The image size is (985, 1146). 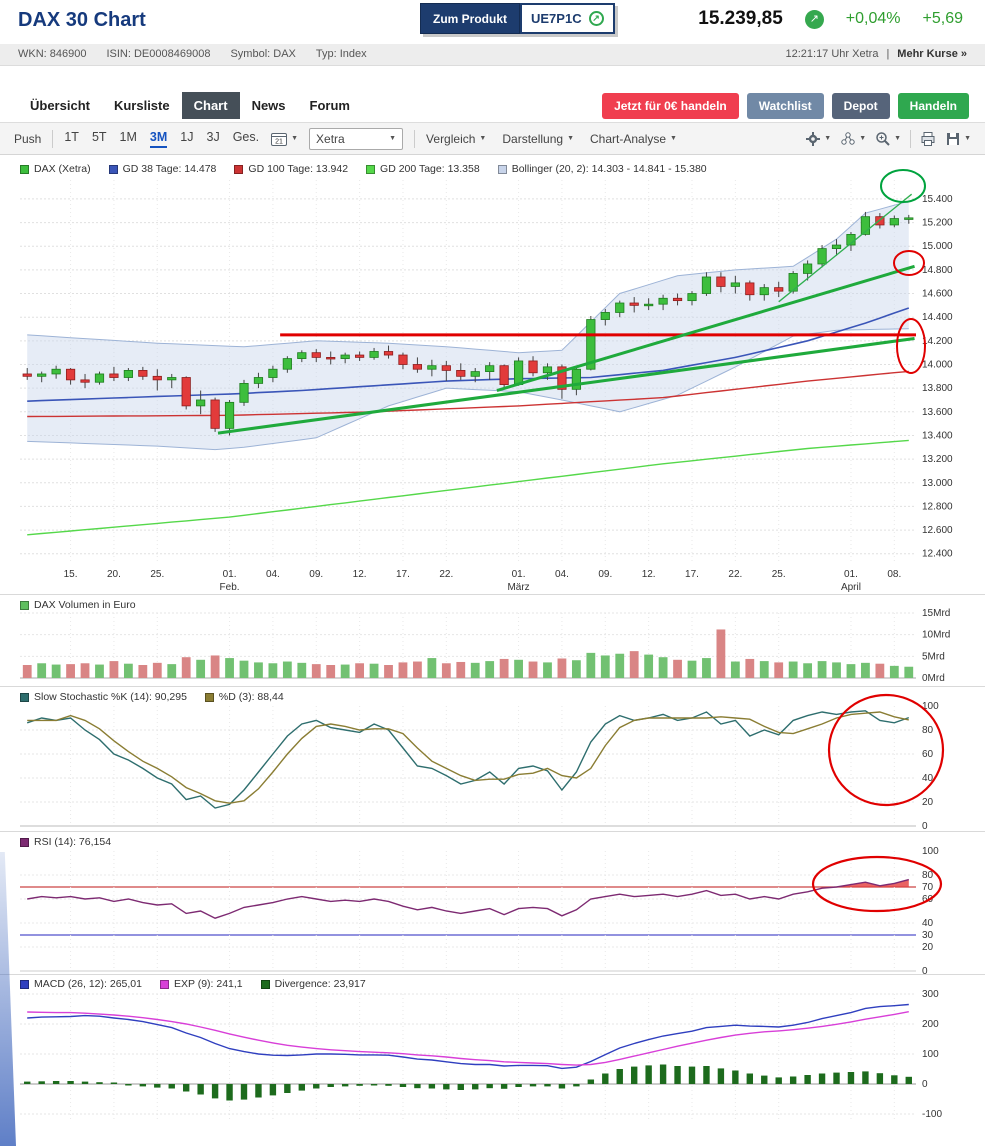 I want to click on svg-text: 15Mrd, so click(x=936, y=613).